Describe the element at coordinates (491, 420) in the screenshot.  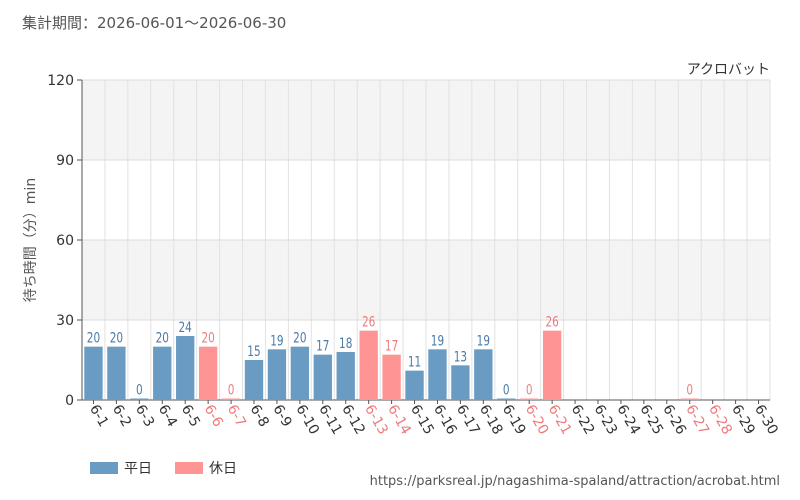
I see `x-tick-label: 6-18` at that location.